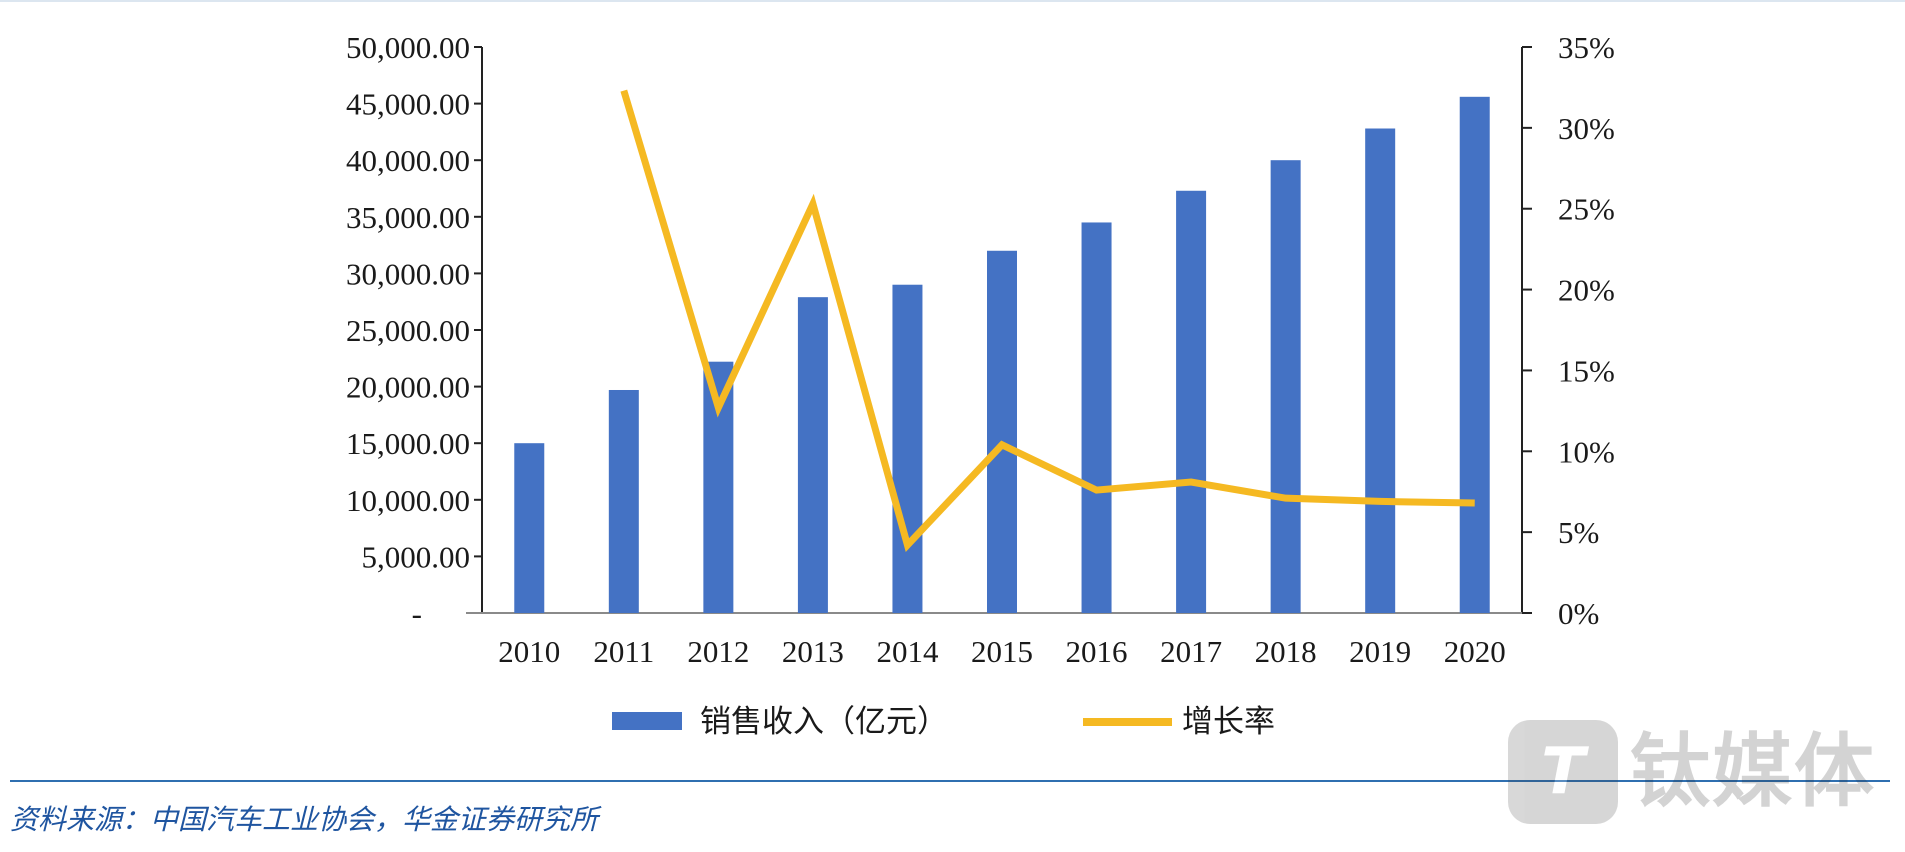  I want to click on left-axis-tick-label: 45,000.00, so click(408, 104).